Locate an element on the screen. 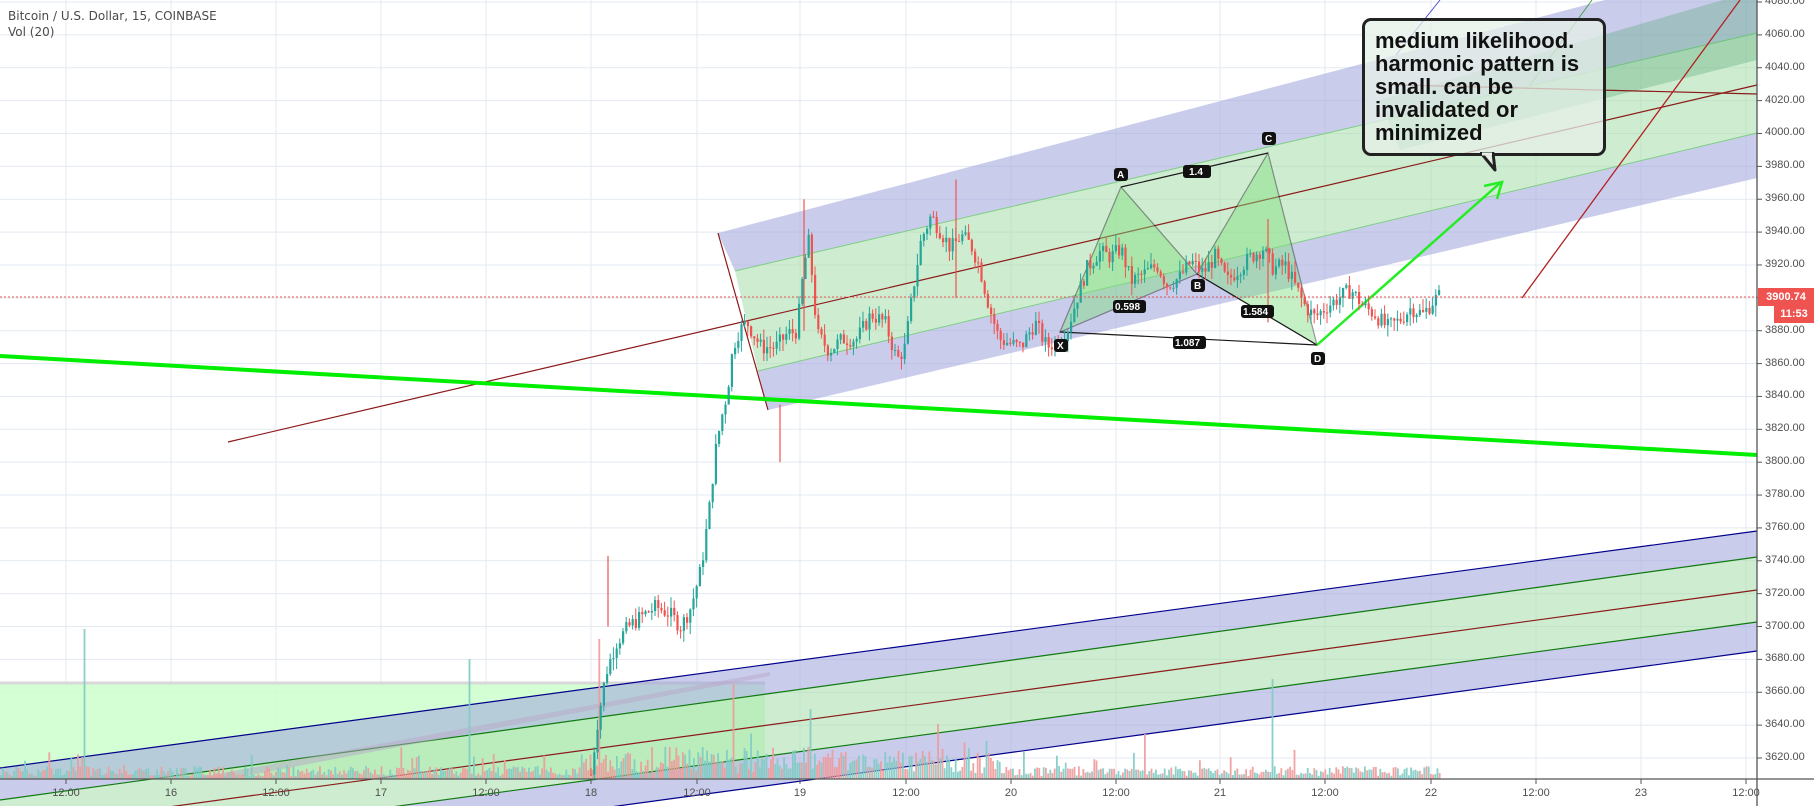 This screenshot has width=1814, height=806. price-tick-label: 3980.00 is located at coordinates (1785, 165).